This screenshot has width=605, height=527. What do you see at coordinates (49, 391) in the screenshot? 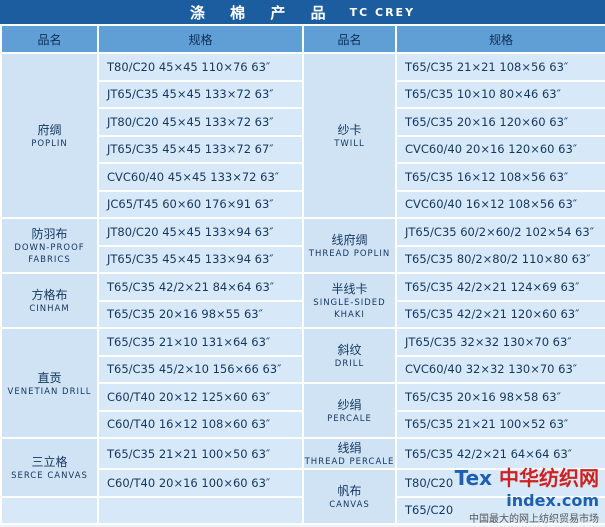
I see `name-en: VENETIAN DRILL` at bounding box center [49, 391].